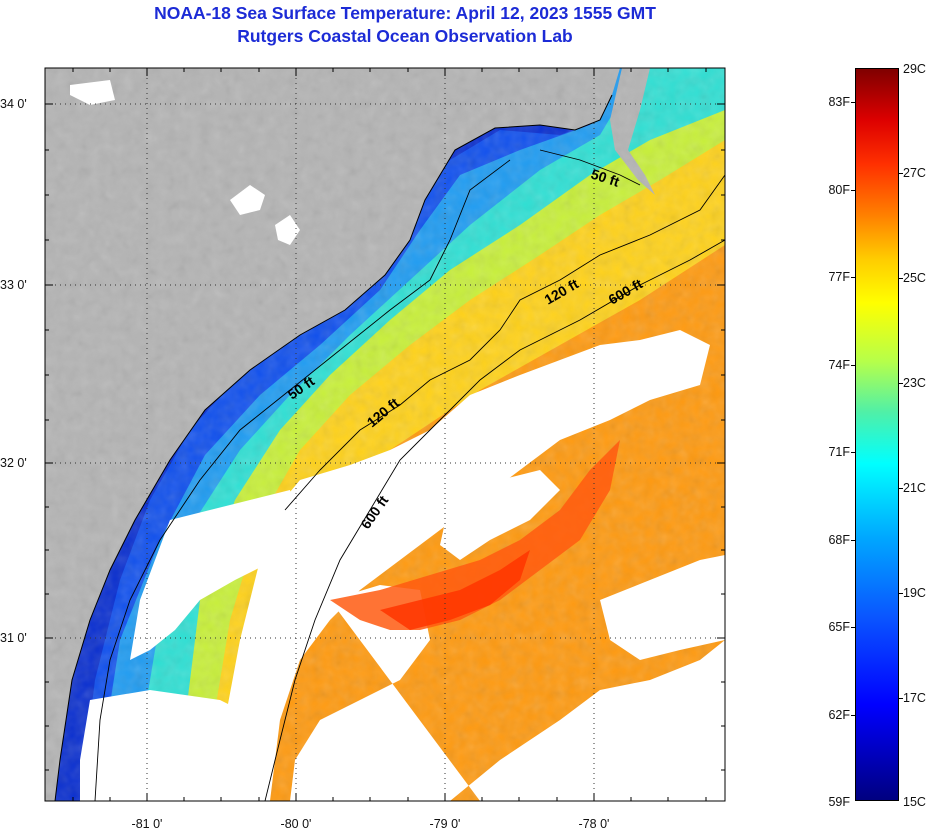 This screenshot has width=936, height=832. What do you see at coordinates (147, 824) in the screenshot?
I see `lon-label-81: -81 0'` at bounding box center [147, 824].